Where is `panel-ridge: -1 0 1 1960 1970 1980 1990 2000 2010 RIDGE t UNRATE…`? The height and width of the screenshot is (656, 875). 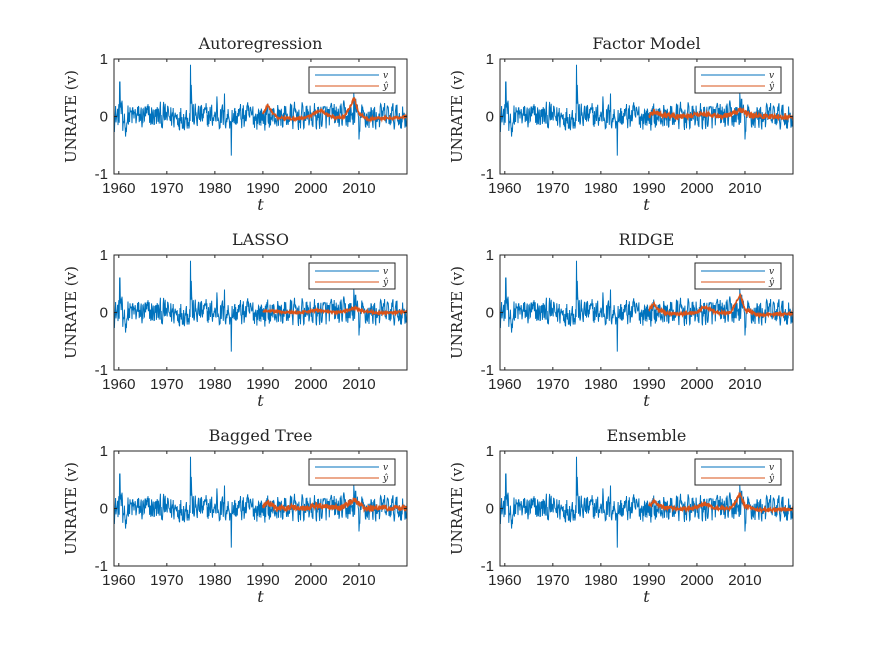
panel-ridge: -1 0 1 1960 1970 1980 1990 2000 2010 RIDGE t UNRATE… is located at coordinates (621, 320).